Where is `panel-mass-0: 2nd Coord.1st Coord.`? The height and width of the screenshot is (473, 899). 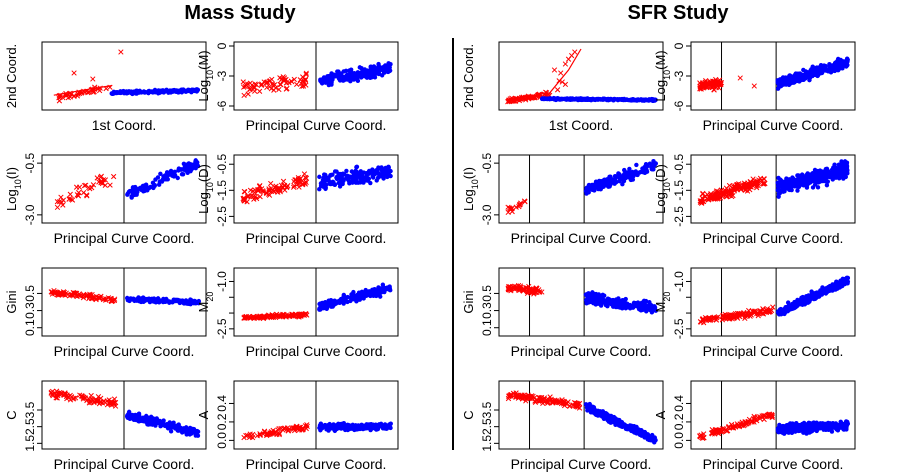 panel-mass-0: 2nd Coord.1st Coord. is located at coordinates (105, 87).